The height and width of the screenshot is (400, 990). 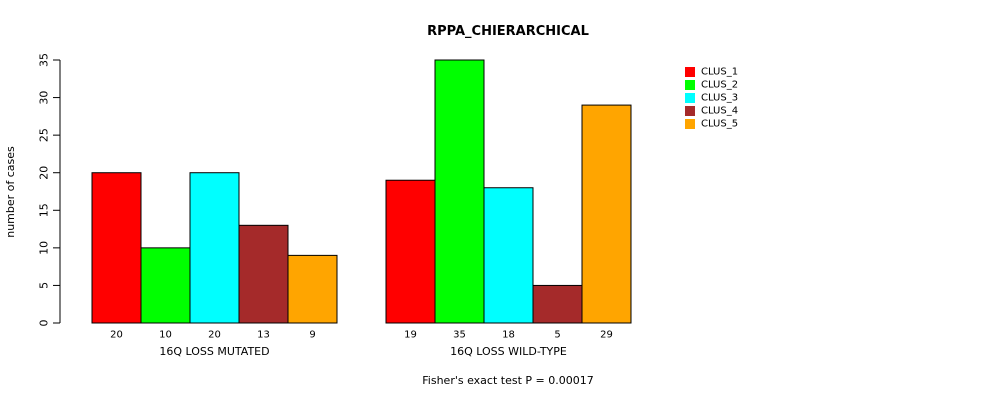 What do you see at coordinates (459, 335) in the screenshot?
I see `bar-count-label: 35` at bounding box center [459, 335].